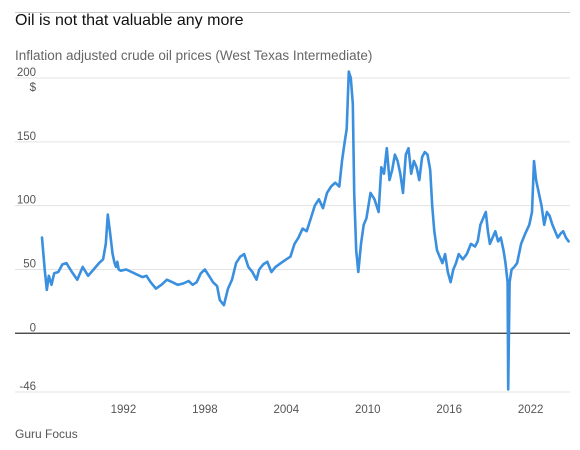  I want to click on y-tick-label: 200, so click(26, 73).